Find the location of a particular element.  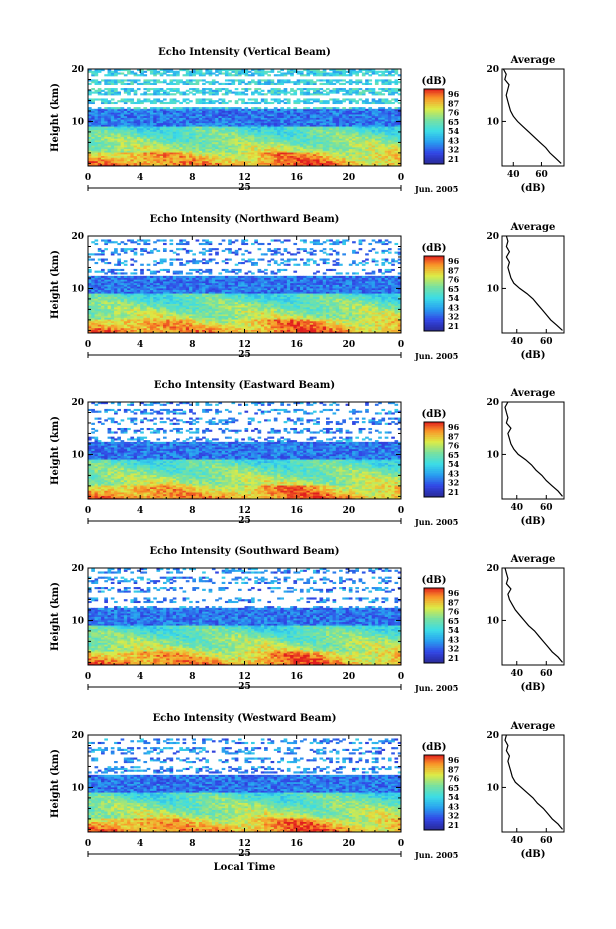

y-tick-label: 20 is located at coordinates (77, 70).